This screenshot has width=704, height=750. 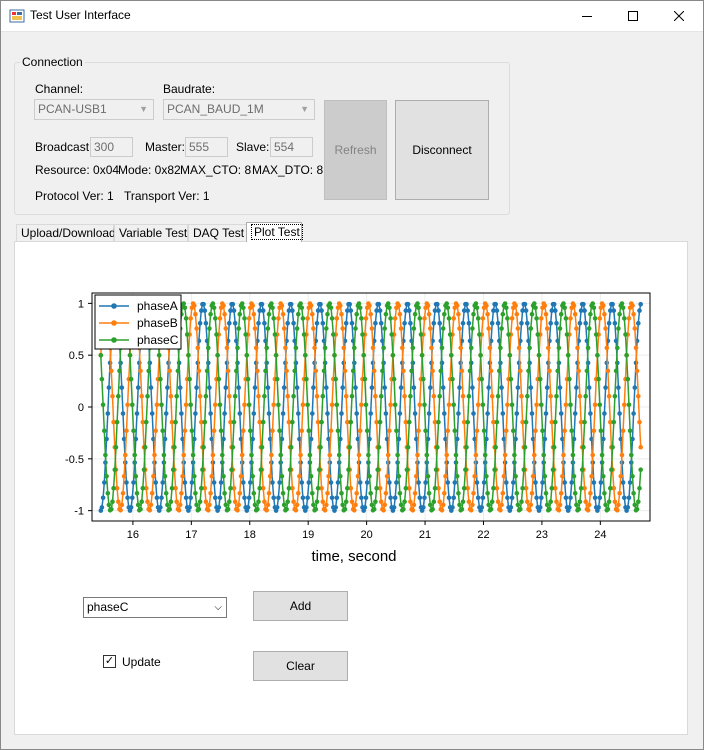 I want to click on channel-select: PCAN-USB1 ▼, so click(x=94, y=109).